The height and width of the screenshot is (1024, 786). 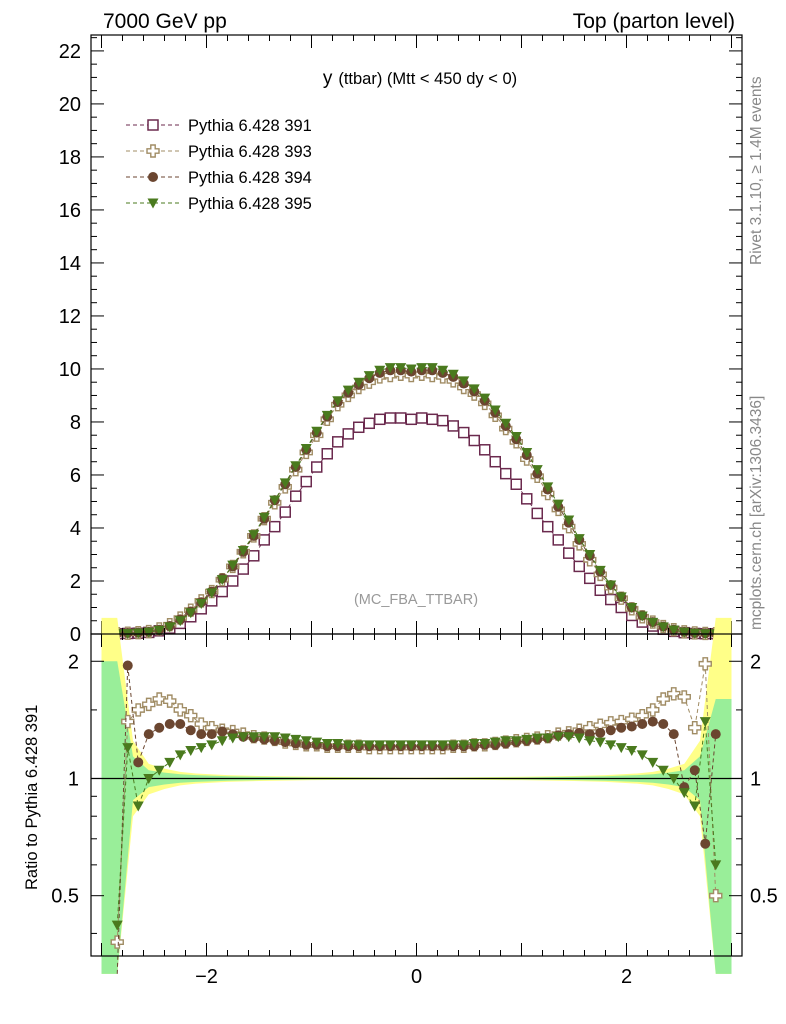 I want to click on y-tick-label: 14, so click(x=70, y=264).